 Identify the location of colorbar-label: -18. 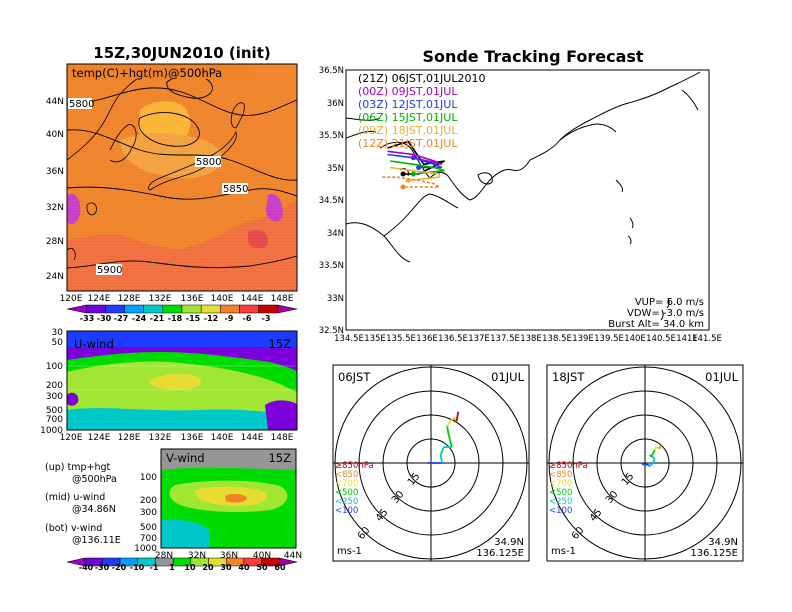
(175, 318).